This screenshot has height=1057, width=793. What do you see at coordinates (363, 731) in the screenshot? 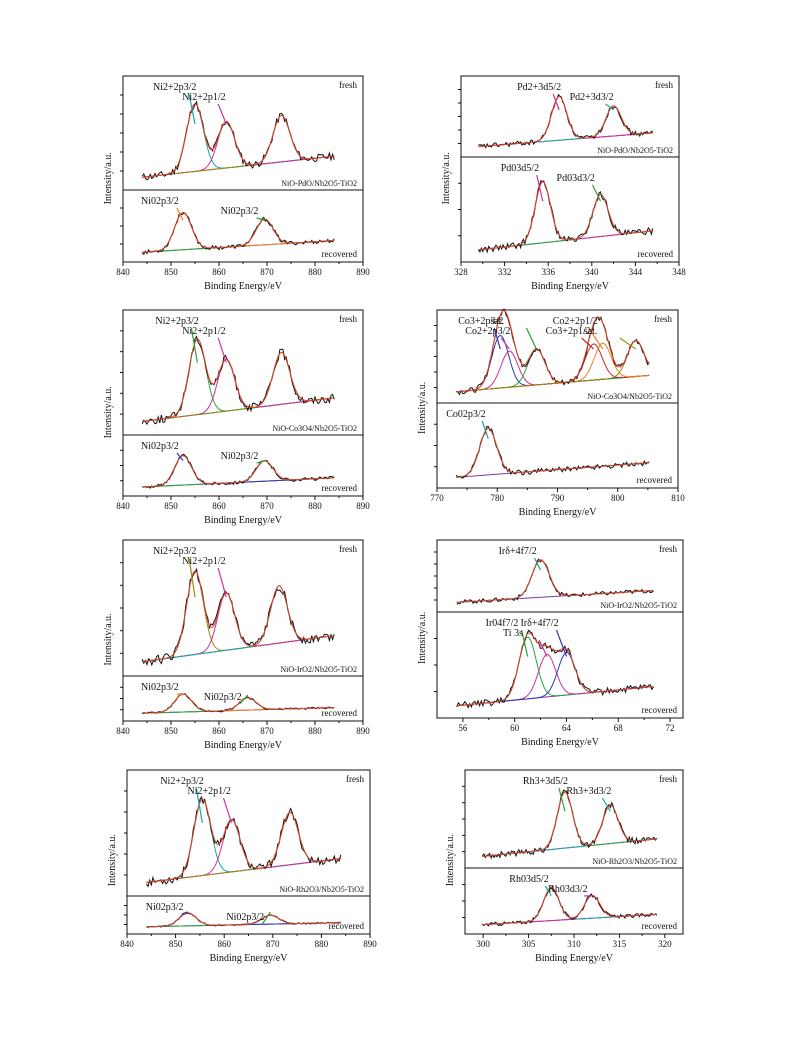
I see `x-tick-label: 890` at bounding box center [363, 731].